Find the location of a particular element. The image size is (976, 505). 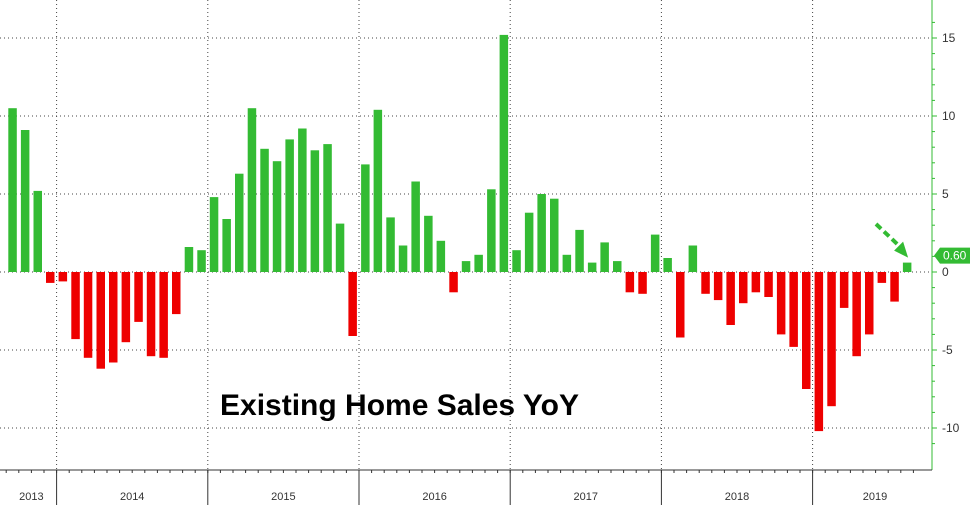

latest-value-badge is located at coordinates (952, 255).